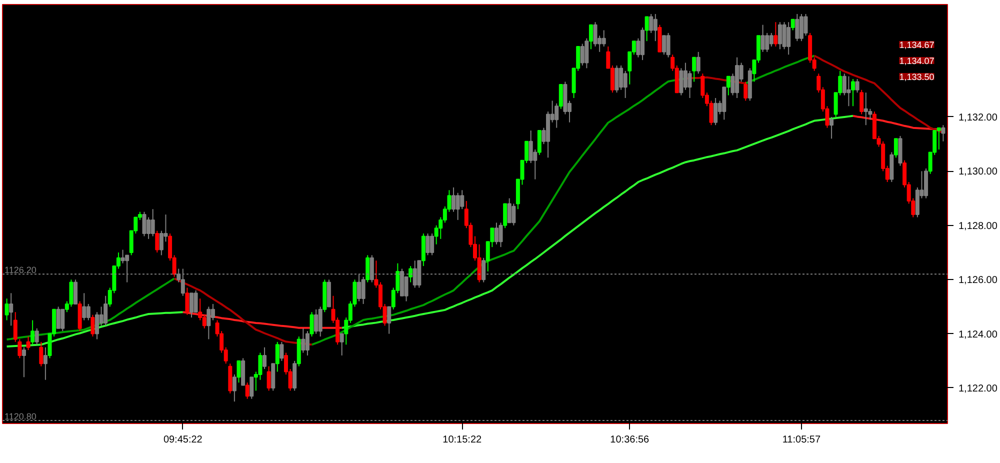 The height and width of the screenshot is (463, 1000). What do you see at coordinates (916, 45) in the screenshot?
I see `annotation: 1,134.67` at bounding box center [916, 45].